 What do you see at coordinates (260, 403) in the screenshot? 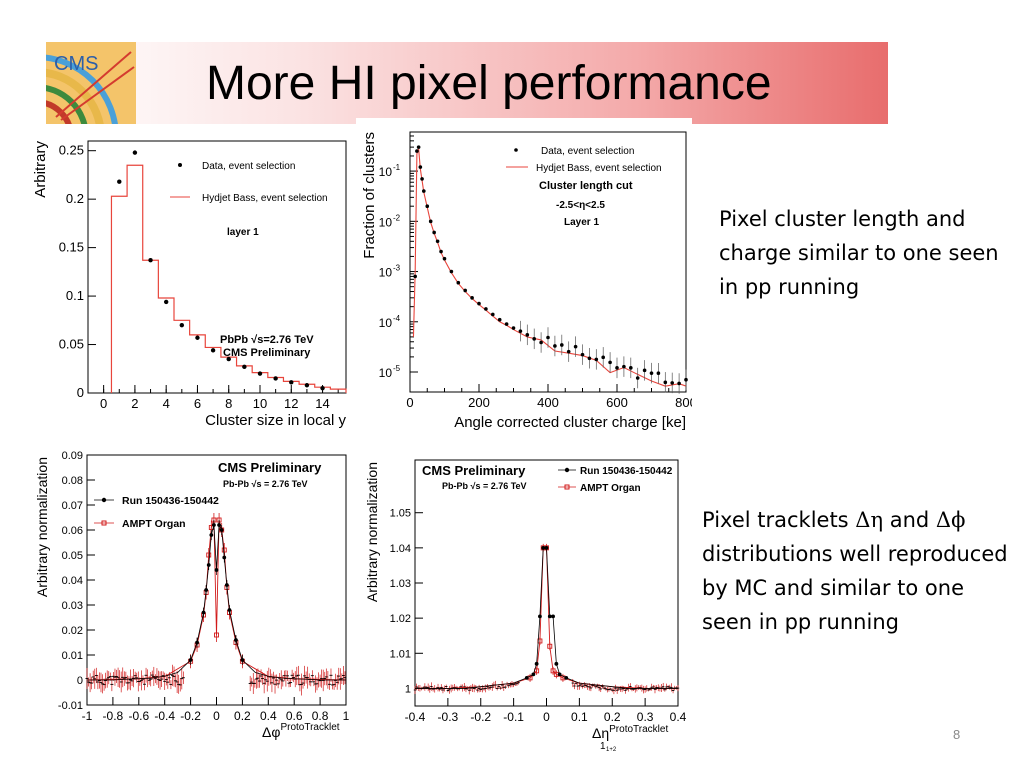
I see `x-tick-label: 10` at bounding box center [260, 403].